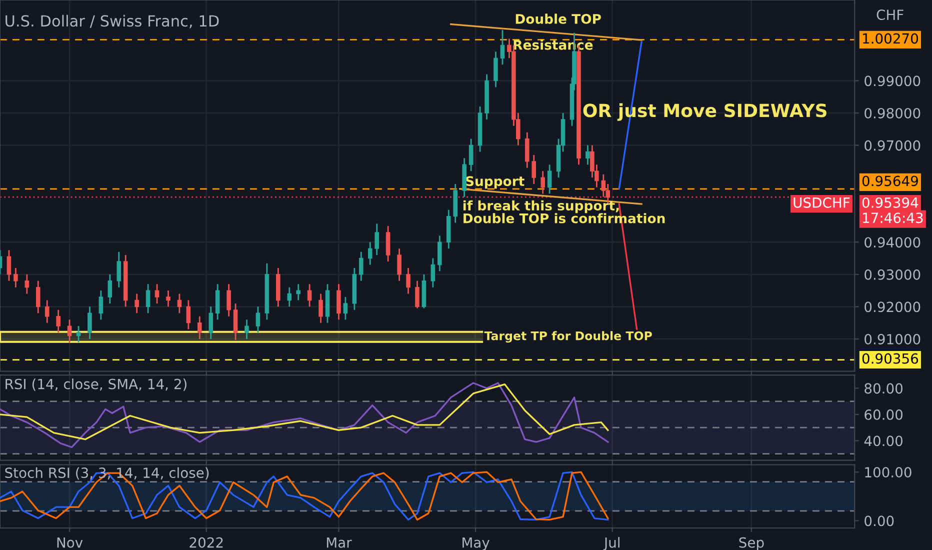 The image size is (932, 550). What do you see at coordinates (890, 15) in the screenshot?
I see `y-axis-title: CHF` at bounding box center [890, 15].